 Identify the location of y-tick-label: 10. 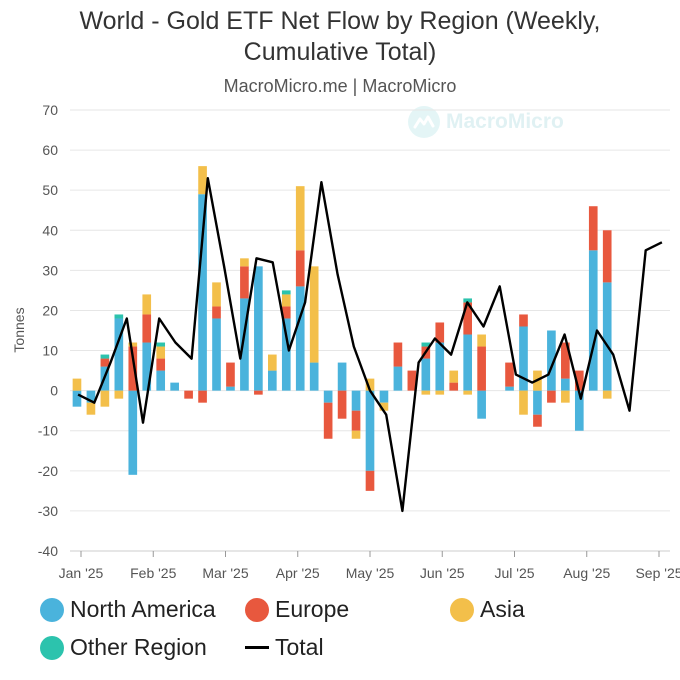
(50, 351).